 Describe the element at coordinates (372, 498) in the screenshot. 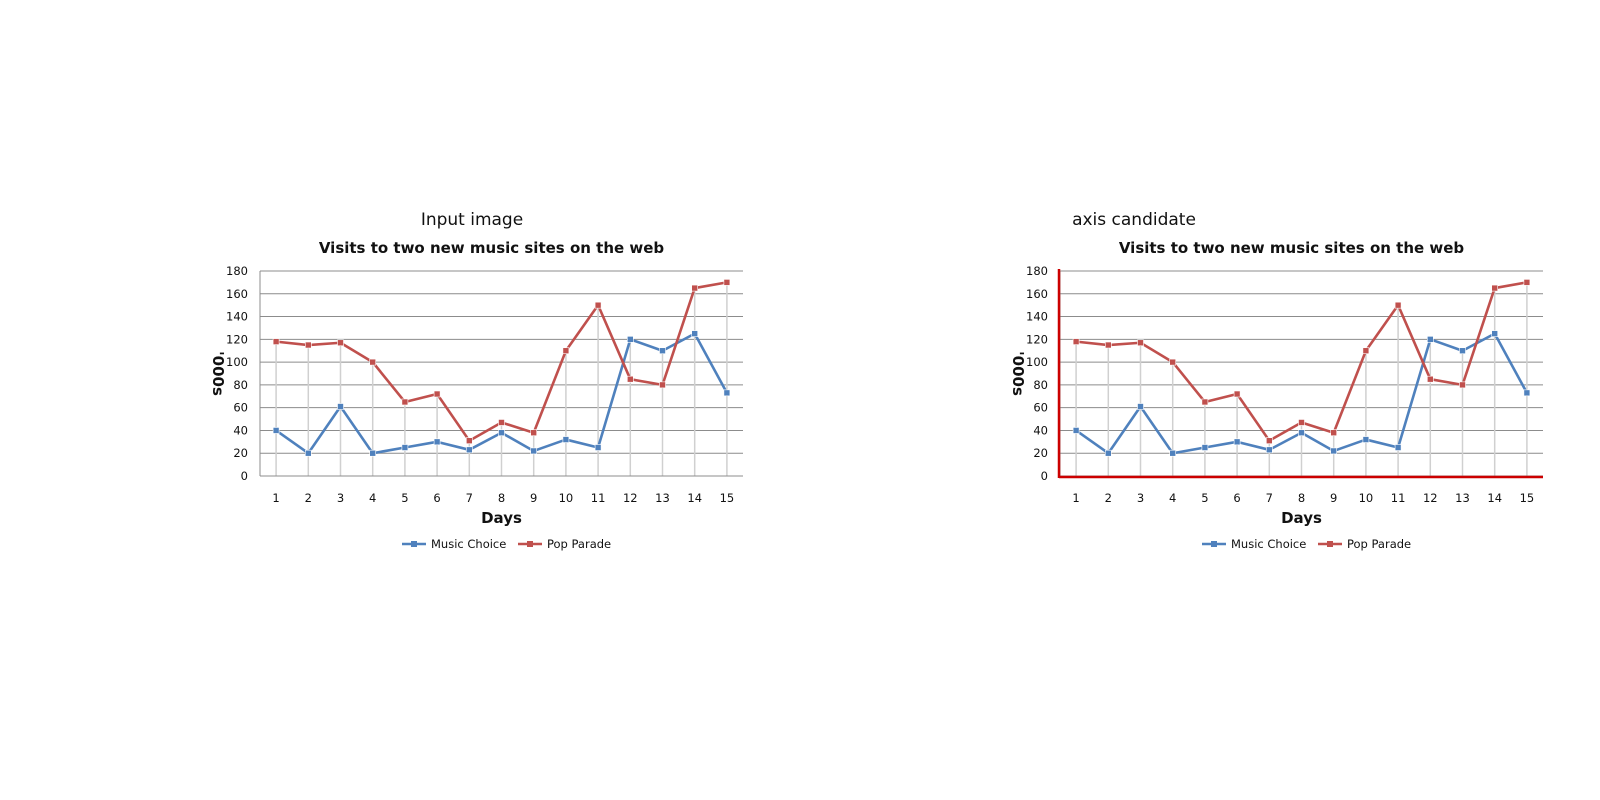

I see `x-tick-label: 4` at that location.